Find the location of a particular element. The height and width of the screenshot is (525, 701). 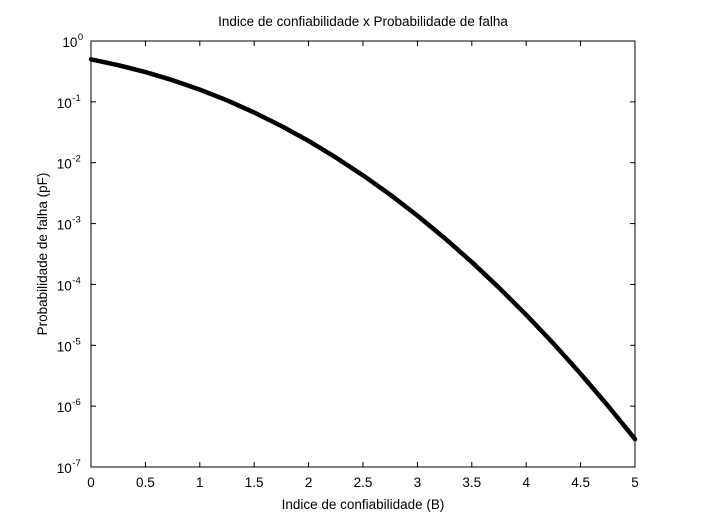

y-tick-label-1: 10 -1 is located at coordinates (69, 102).